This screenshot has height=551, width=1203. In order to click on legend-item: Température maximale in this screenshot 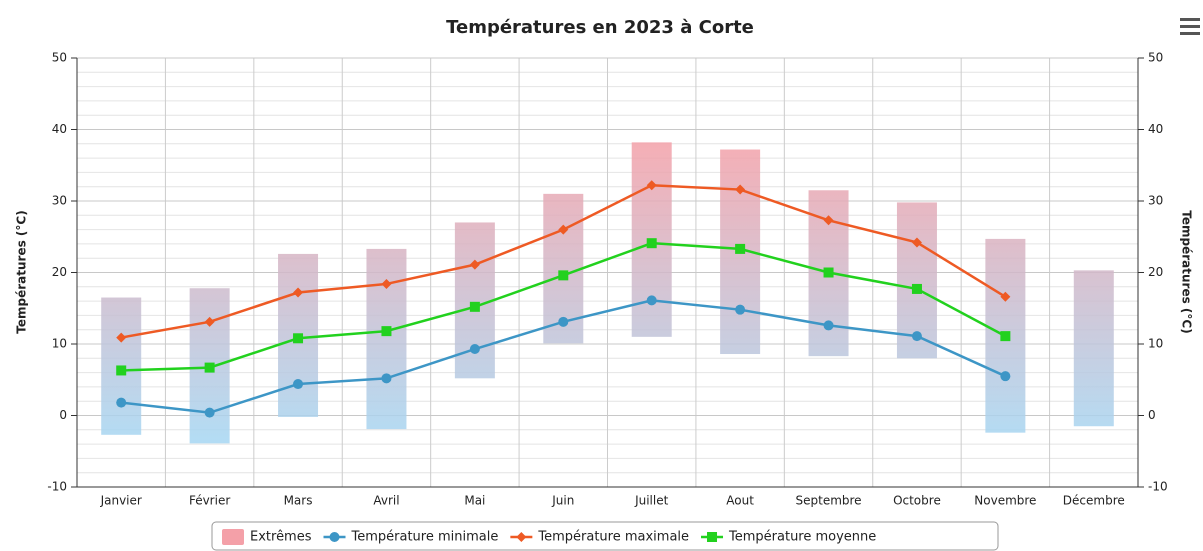, I will do `click(599, 537)`.